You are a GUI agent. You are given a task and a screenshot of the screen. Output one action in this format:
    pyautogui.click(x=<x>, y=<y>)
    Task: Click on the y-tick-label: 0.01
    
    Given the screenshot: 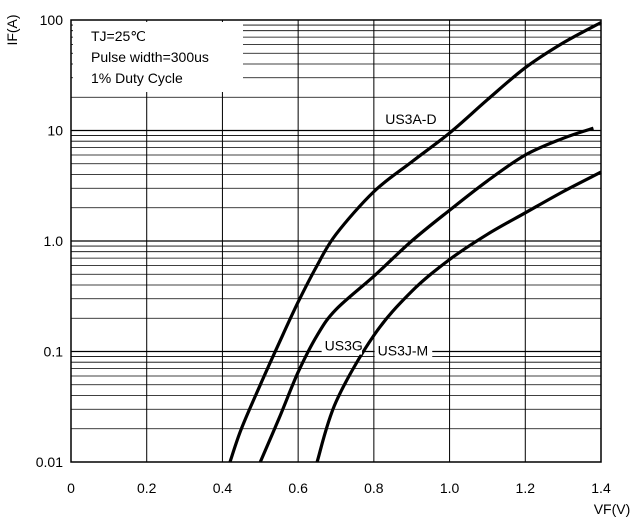 What is the action you would take?
    pyautogui.click(x=49, y=462)
    